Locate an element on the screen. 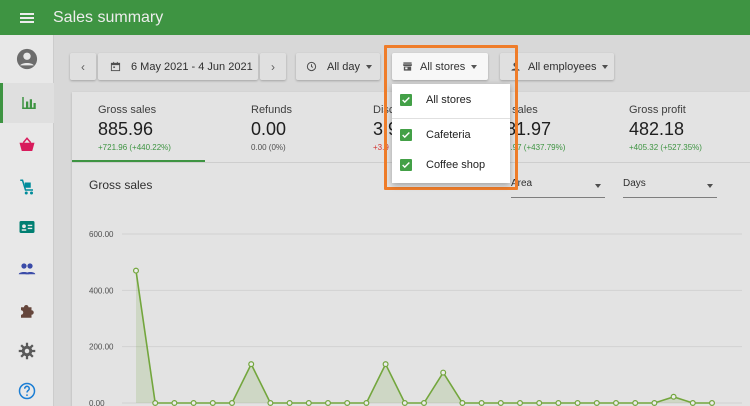 The width and height of the screenshot is (750, 406). metric-label: Disc is located at coordinates (384, 110).